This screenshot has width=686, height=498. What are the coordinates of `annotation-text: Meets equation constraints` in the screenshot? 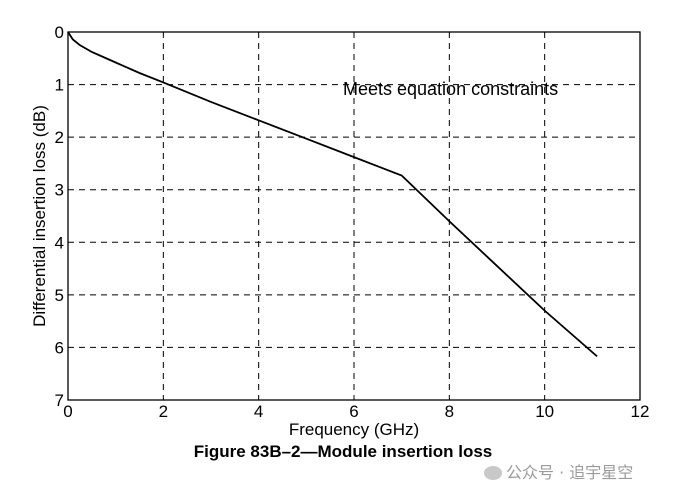 It's located at (450, 89).